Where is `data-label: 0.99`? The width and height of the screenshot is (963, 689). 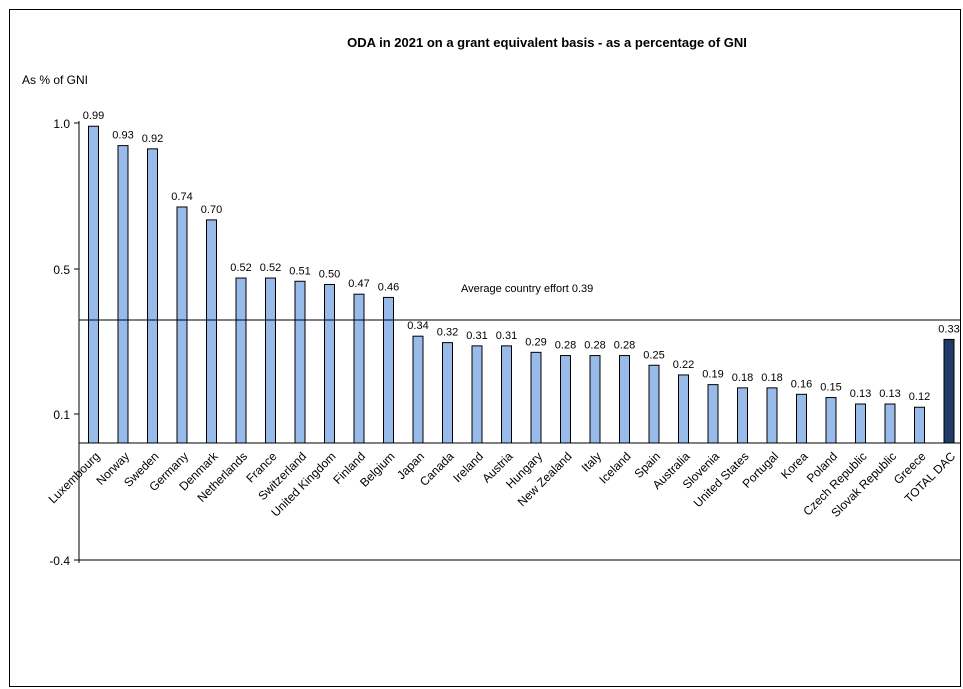
data-label: 0.99 is located at coordinates (93, 116).